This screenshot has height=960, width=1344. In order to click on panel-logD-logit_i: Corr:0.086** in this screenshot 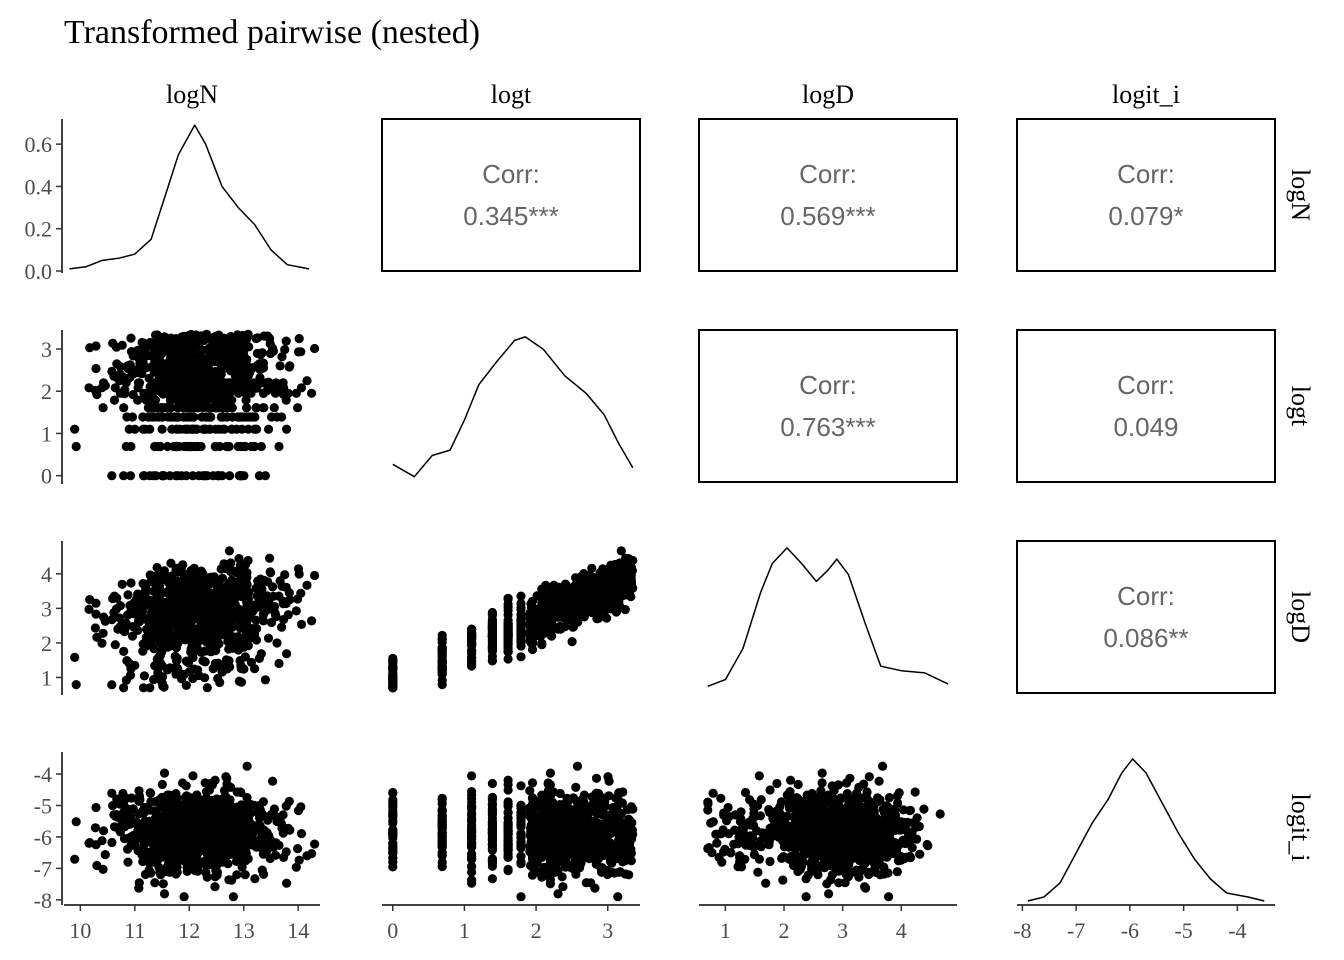, I will do `click(1146, 617)`.